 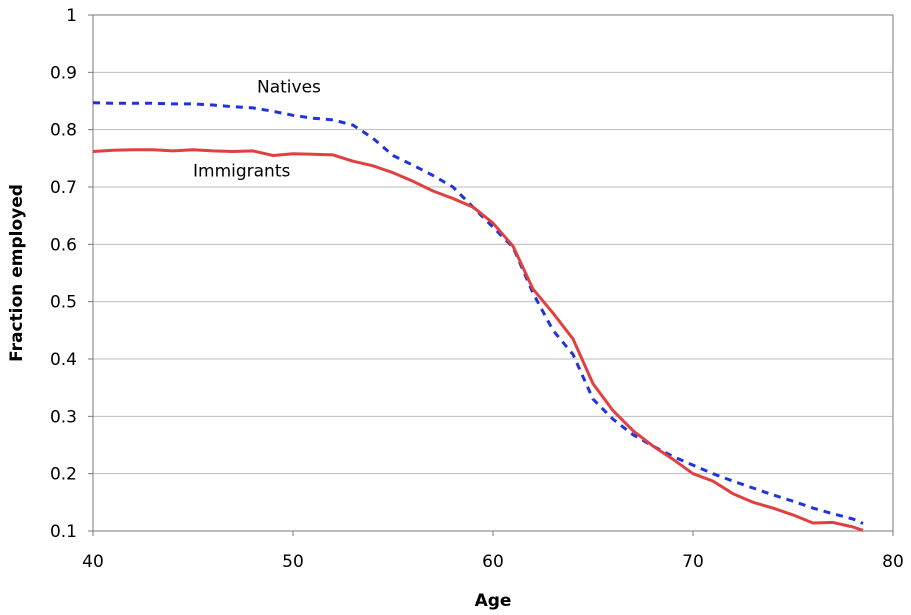 What do you see at coordinates (493, 601) in the screenshot?
I see `x-axis-title: Age` at bounding box center [493, 601].